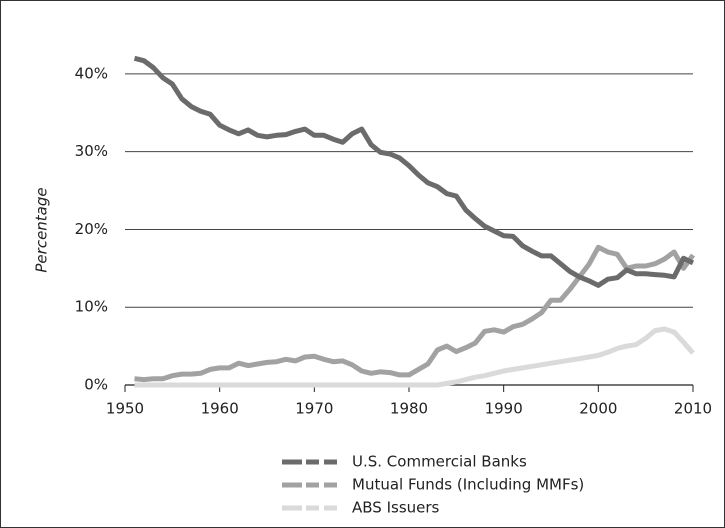 The width and height of the screenshot is (725, 528). I want to click on x-tick-label: 1980, so click(409, 409).